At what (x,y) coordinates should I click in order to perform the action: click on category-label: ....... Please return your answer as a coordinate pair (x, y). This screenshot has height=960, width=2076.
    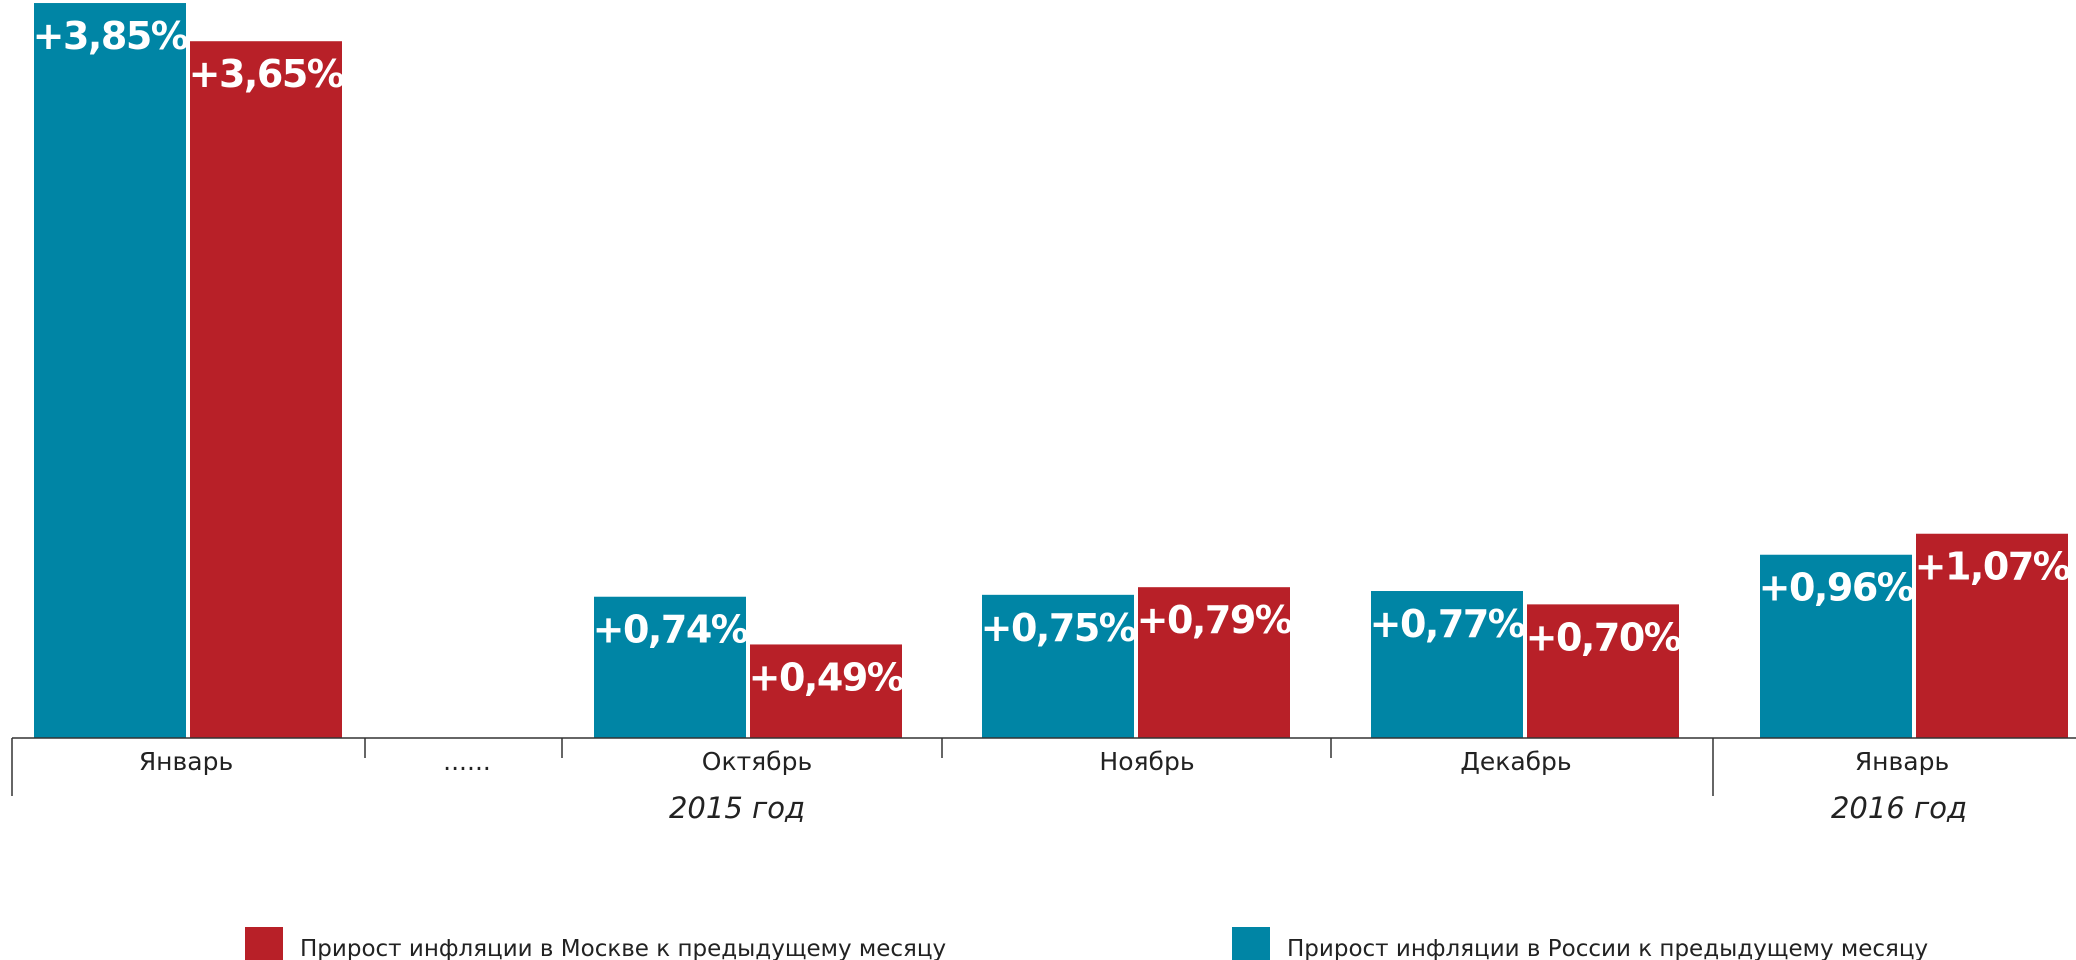
    Looking at the image, I should click on (467, 761).